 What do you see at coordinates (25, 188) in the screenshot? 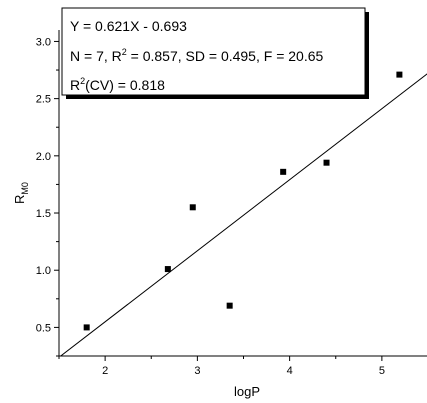
I see `y-axis-title-subscript: M0` at bounding box center [25, 188].